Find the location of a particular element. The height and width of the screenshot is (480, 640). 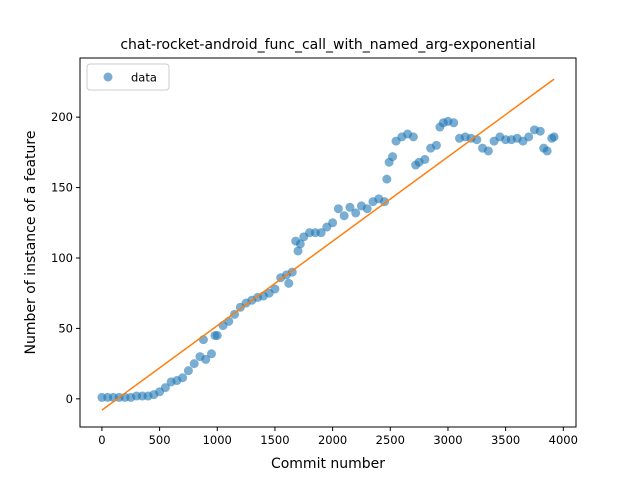

x-tick-label: 3000 is located at coordinates (447, 440).